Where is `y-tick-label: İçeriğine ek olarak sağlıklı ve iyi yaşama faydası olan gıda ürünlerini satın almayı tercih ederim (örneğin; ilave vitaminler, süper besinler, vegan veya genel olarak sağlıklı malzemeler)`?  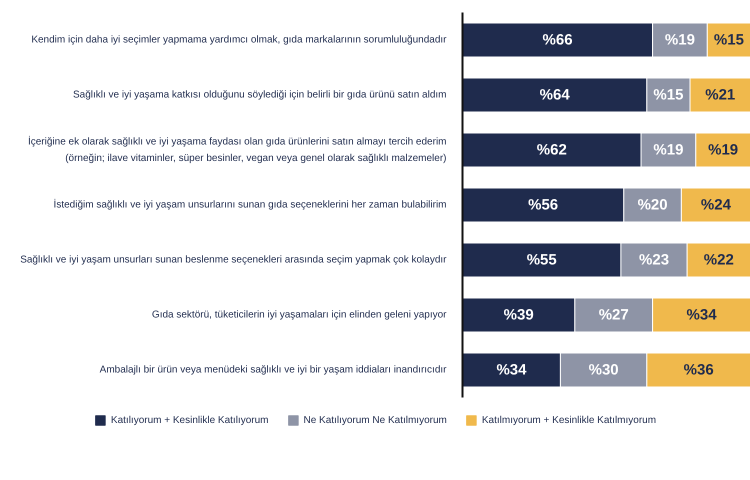 y-tick-label: İçeriğine ek olarak sağlıklı ve iyi yaşama faydası olan gıda ürünlerini satın almayı tercih ederim (örneğin; ilave vitaminler, süper besinler, vegan veya genel olarak sağlıklı malzemeler) is located at coordinates (237, 149).